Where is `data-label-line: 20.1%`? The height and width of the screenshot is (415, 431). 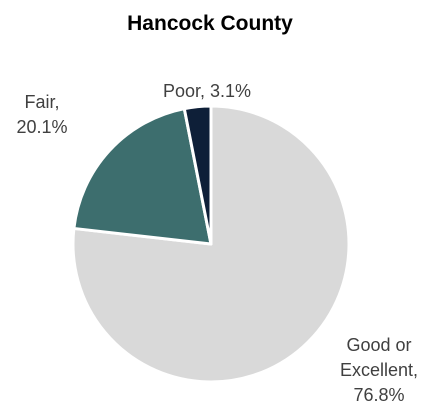
data-label-line: 20.1% is located at coordinates (41, 127).